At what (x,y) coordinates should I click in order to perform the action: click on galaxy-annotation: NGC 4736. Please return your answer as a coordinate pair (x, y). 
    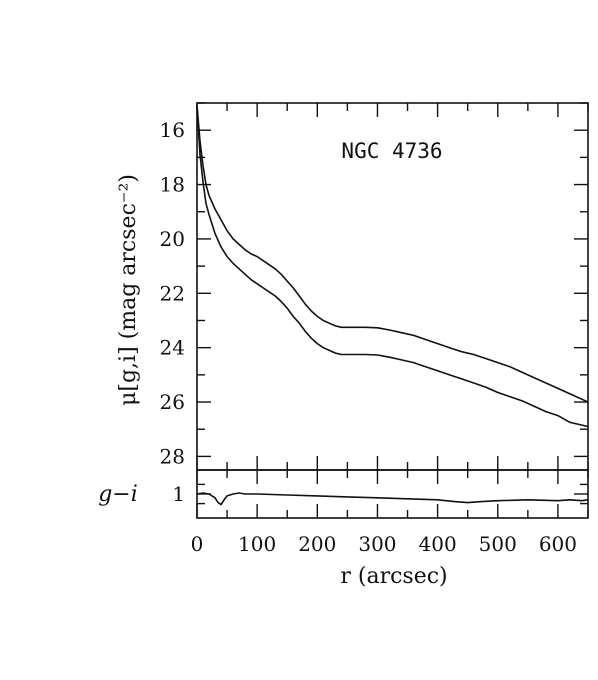
    Looking at the image, I should click on (391, 151).